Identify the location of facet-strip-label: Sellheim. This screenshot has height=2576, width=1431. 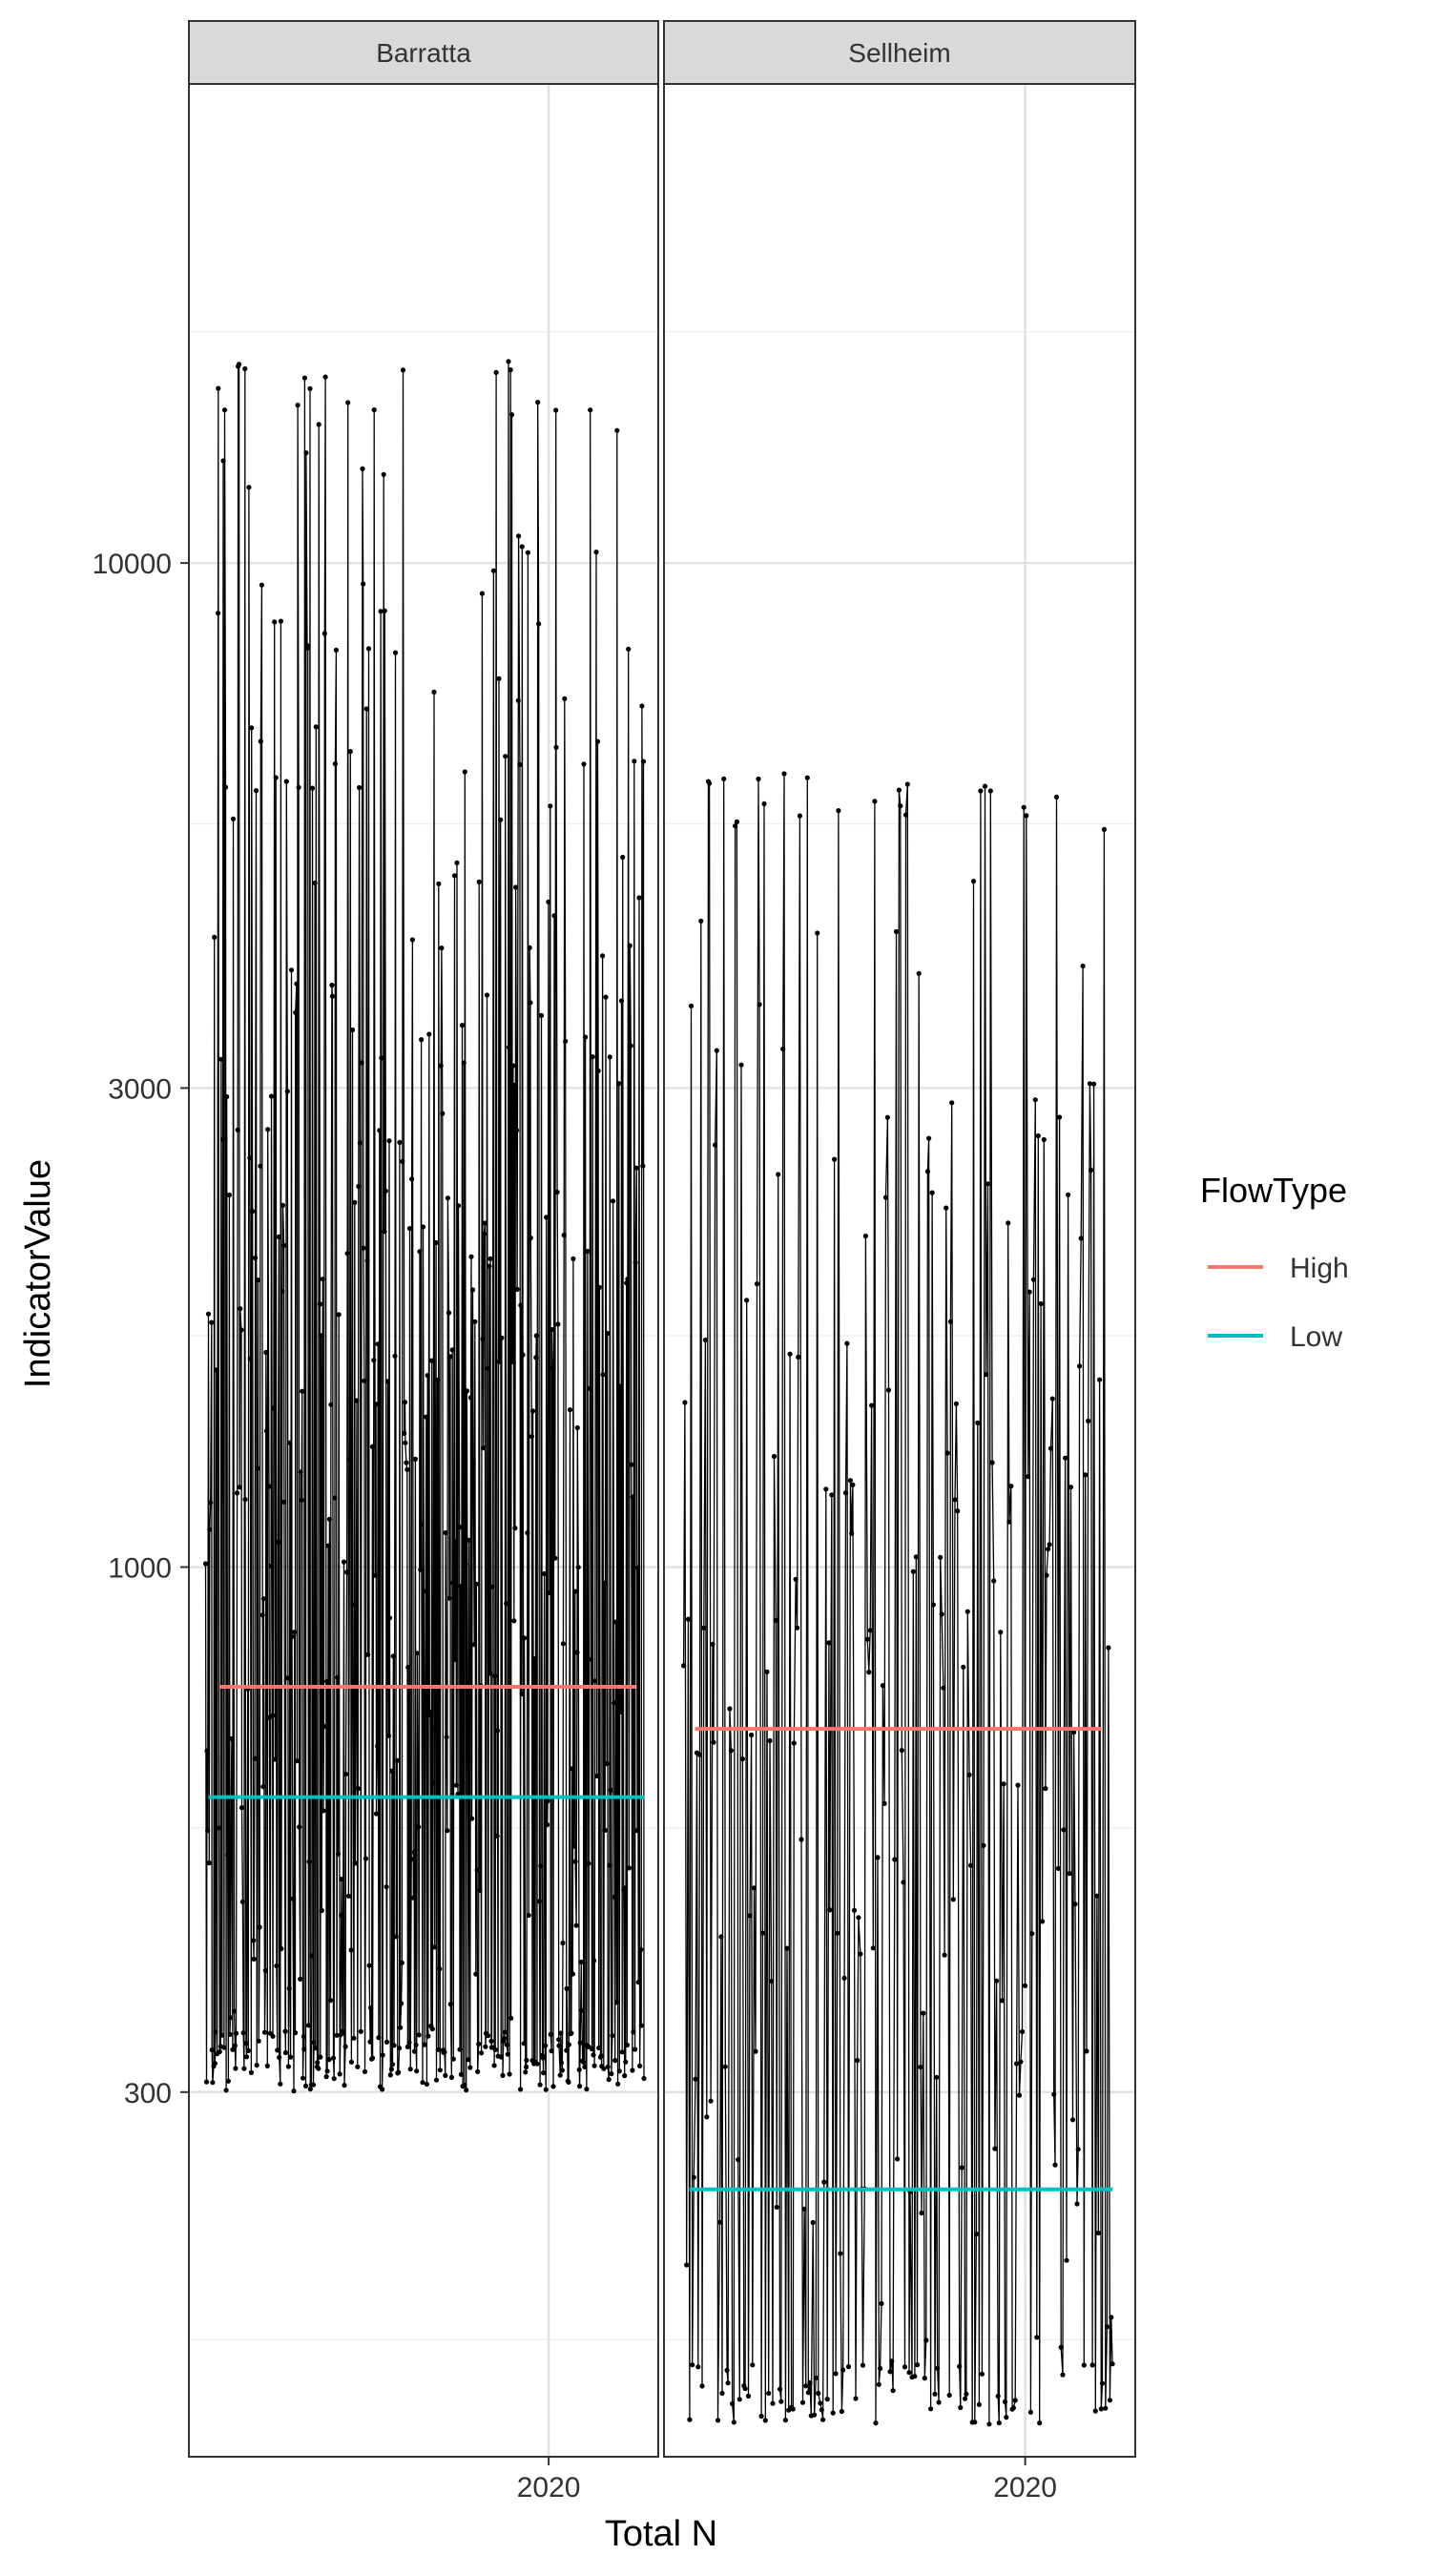
(899, 53).